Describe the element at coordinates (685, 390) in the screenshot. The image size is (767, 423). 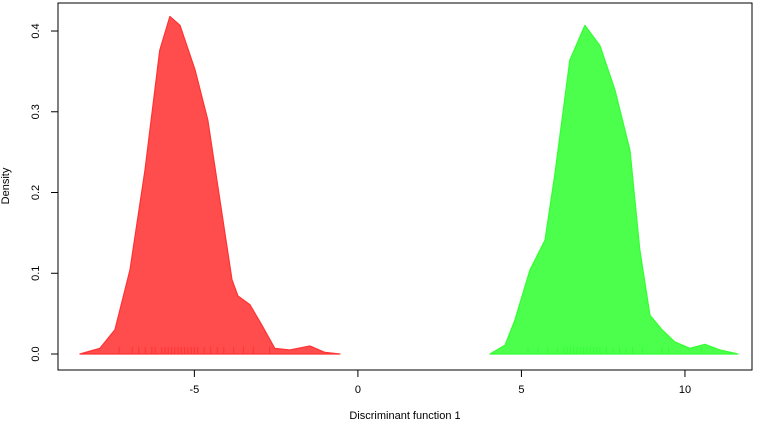
I see `x-tick-label: 10` at that location.